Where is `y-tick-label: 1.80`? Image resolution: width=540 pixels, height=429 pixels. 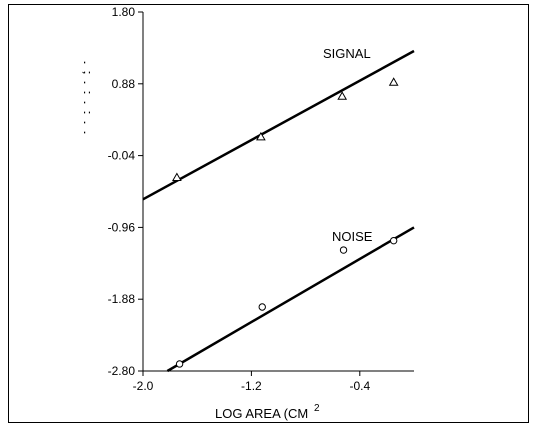 y-tick-label: 1.80 is located at coordinates (124, 12).